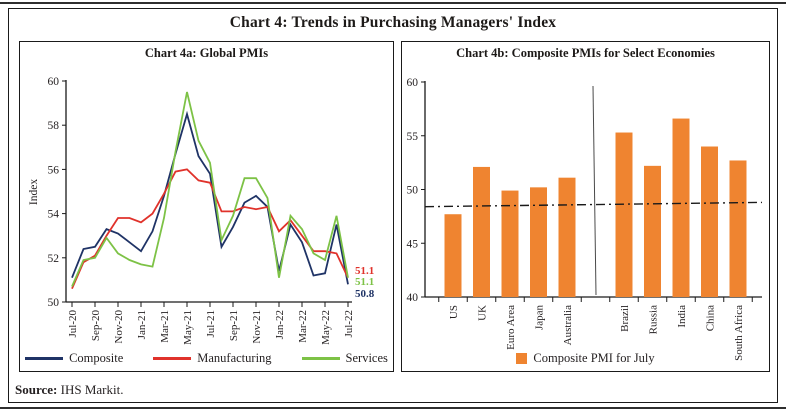 The height and width of the screenshot is (411, 786). I want to click on svg-text: 50.8, so click(365, 294).